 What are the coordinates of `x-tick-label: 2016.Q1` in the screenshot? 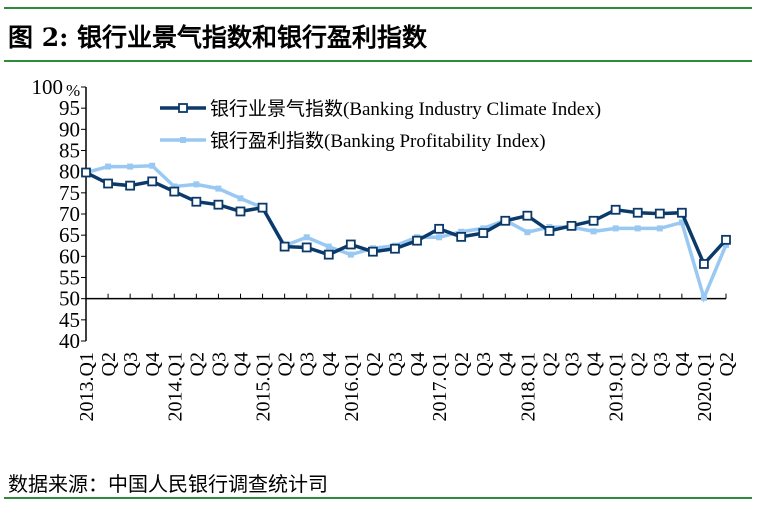 It's located at (352, 386).